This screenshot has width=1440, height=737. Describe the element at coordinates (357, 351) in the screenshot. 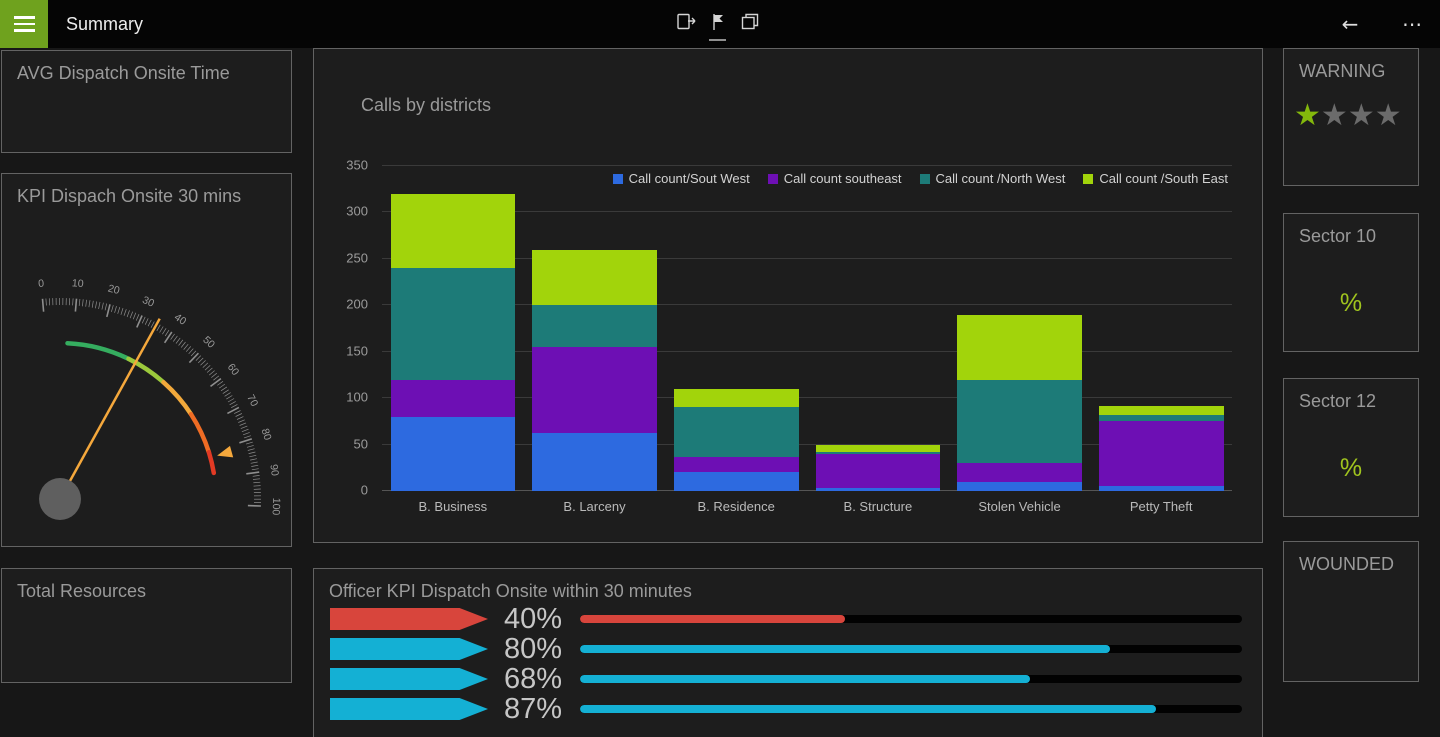

I see `y-axis-tick: 150` at that location.